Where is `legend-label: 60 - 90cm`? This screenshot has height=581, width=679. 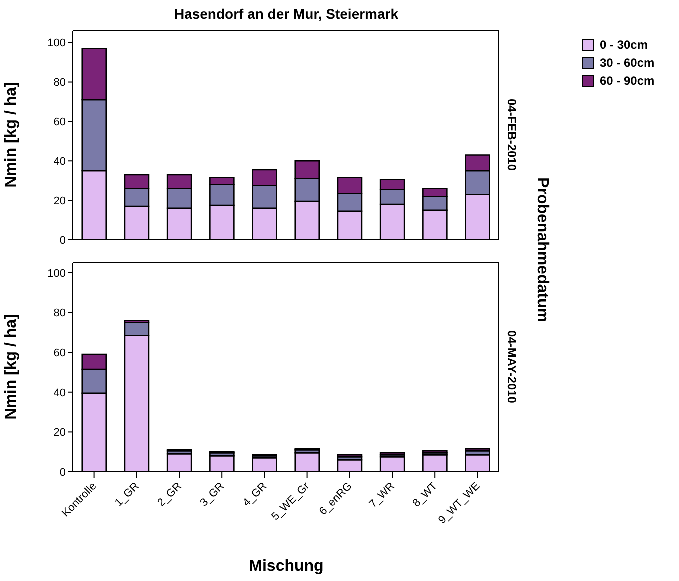 legend-label: 60 - 90cm is located at coordinates (627, 81).